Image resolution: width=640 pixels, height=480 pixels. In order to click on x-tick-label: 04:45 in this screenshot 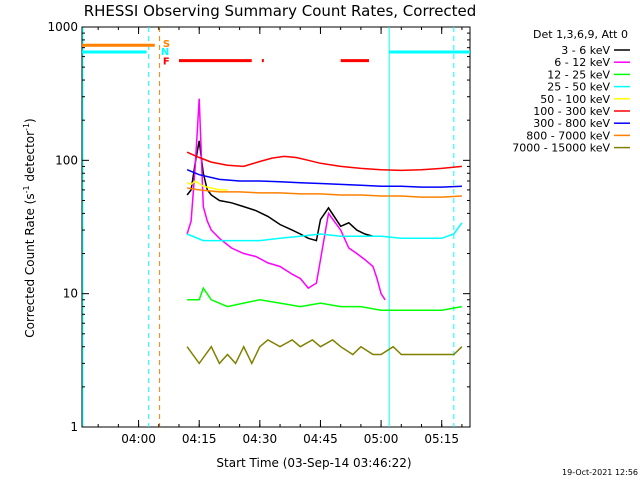, I will do `click(320, 439)`.